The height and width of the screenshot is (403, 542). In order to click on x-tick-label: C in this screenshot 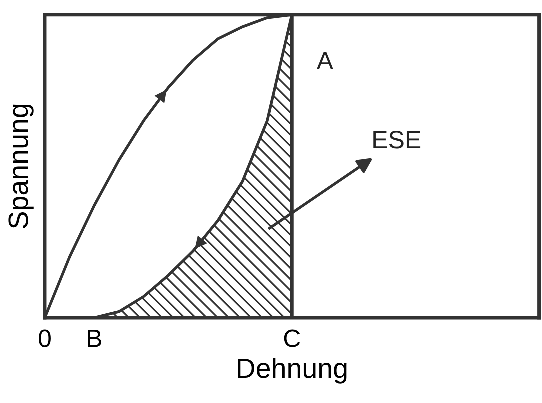, I will do `click(292, 339)`.